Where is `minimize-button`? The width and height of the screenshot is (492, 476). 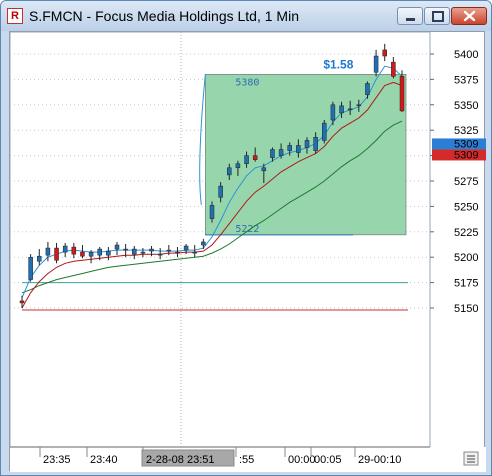
minimize-button is located at coordinates (410, 16).